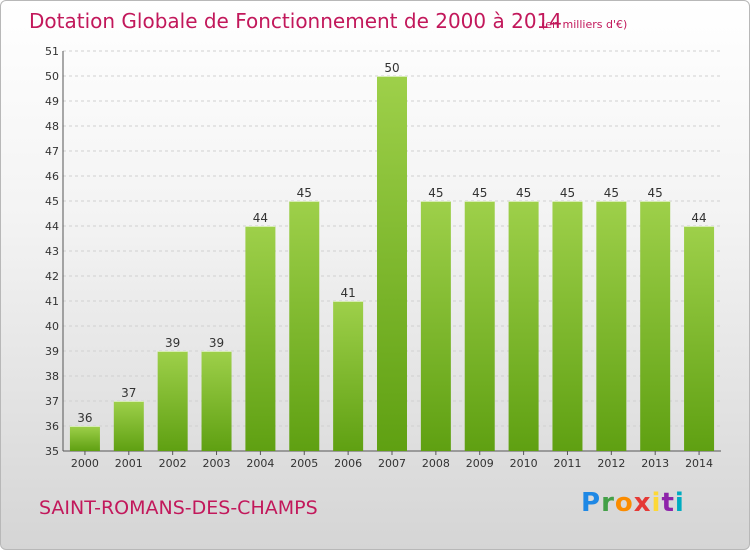 This screenshot has width=750, height=550. I want to click on y-tick-label: 51, so click(52, 51).